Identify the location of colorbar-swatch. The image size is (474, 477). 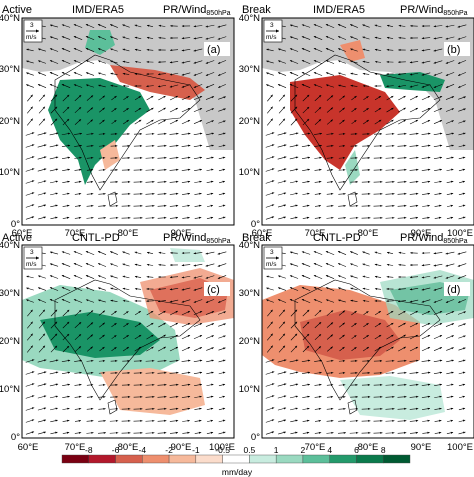
(370, 459).